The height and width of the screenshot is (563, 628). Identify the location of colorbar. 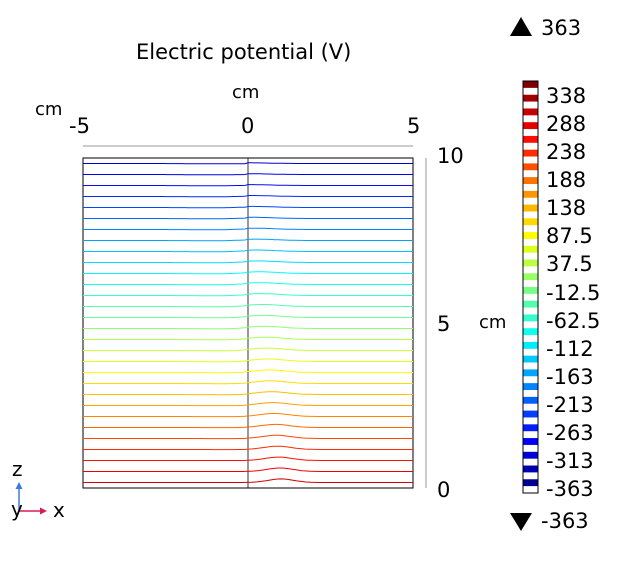
(530, 287).